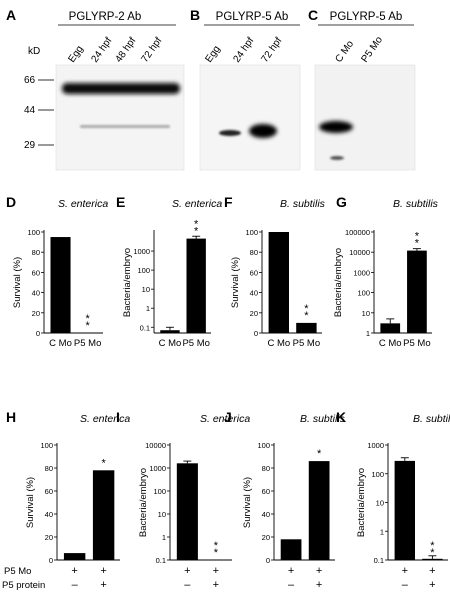  Describe the element at coordinates (125, 49) in the screenshot. I see `lane-label: 48 hpf` at that location.